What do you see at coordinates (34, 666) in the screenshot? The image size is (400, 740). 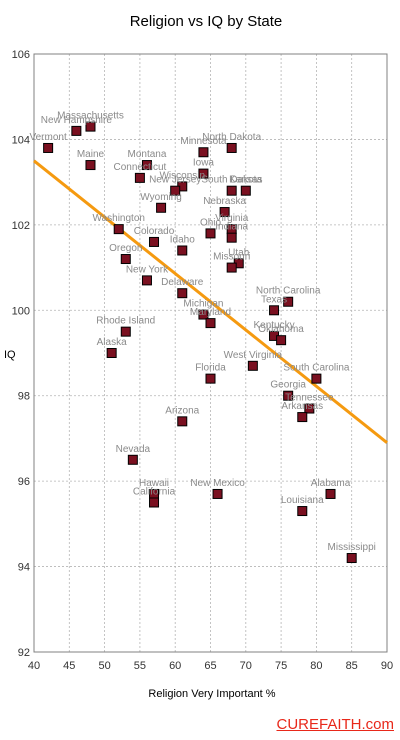 I see `x-tick-label: 40` at bounding box center [34, 666].